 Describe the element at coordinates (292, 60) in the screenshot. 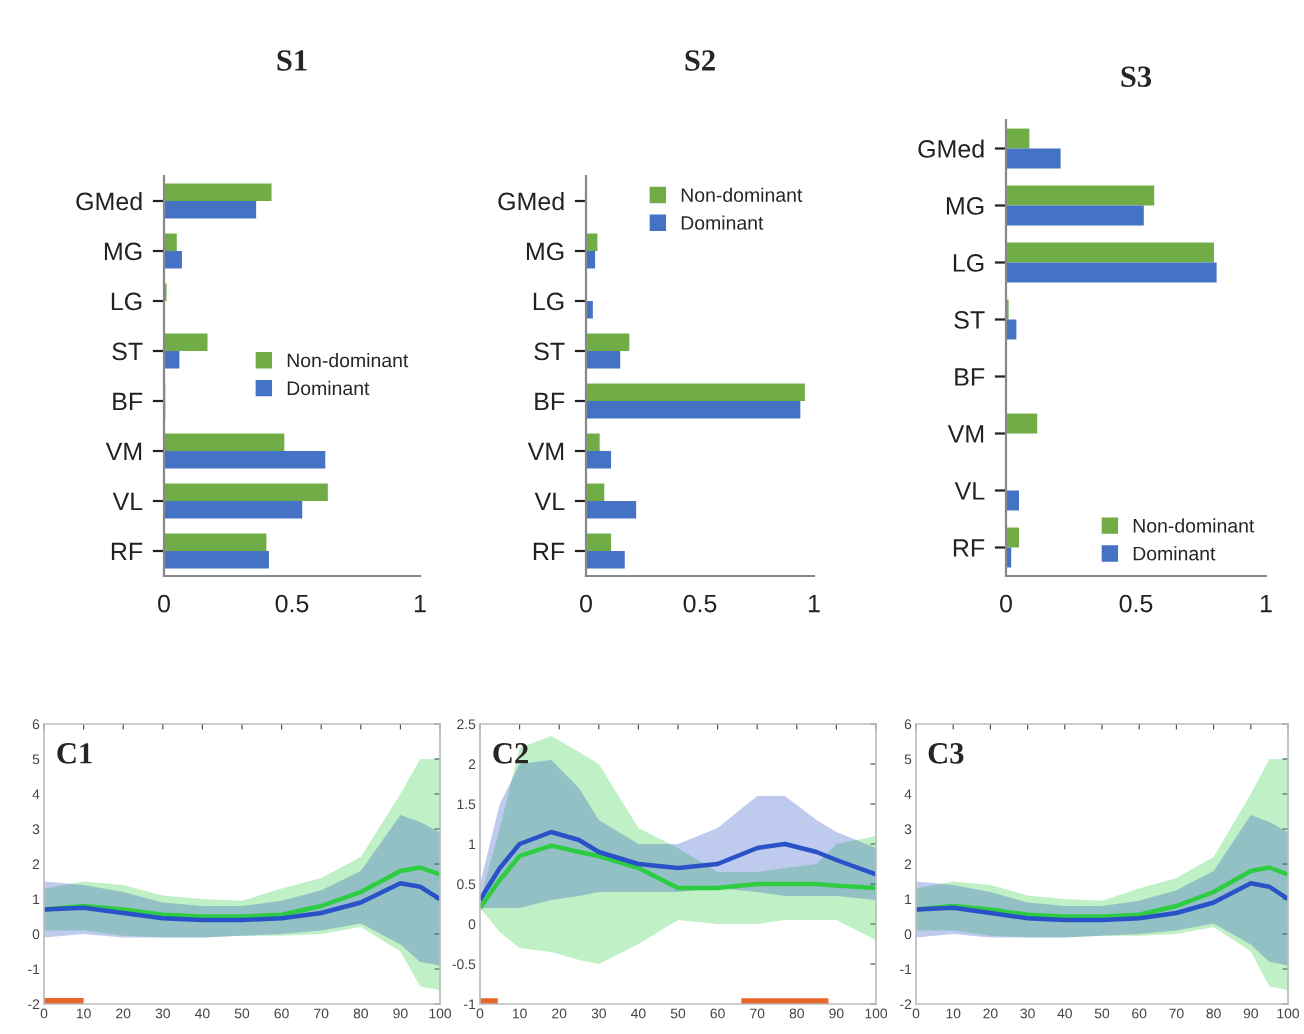

I see `chart-title: S1` at that location.